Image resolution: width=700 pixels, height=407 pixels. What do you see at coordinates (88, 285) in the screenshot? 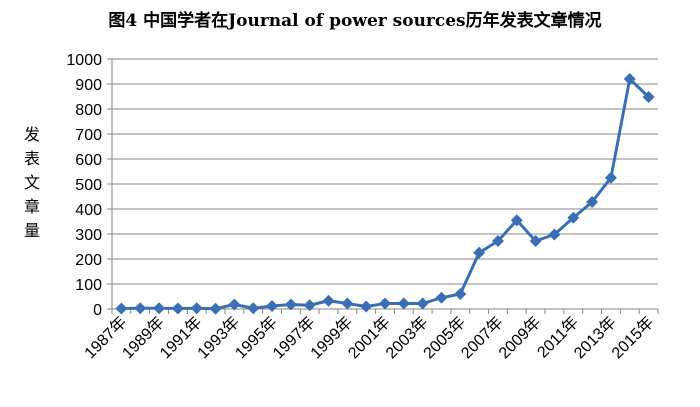
I see `y-tick-label: 100` at bounding box center [88, 285].